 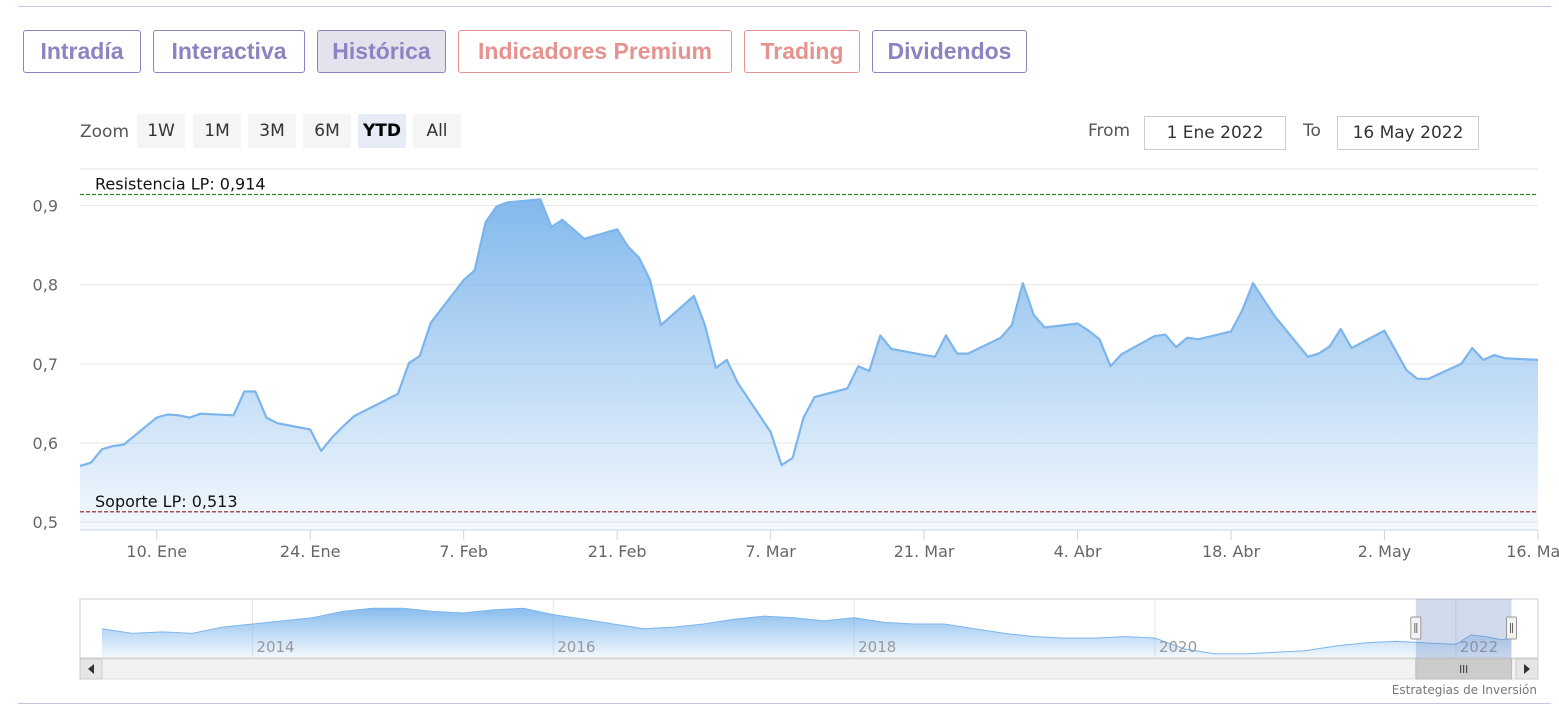 I want to click on tab-historica: Histórica, so click(x=381, y=51).